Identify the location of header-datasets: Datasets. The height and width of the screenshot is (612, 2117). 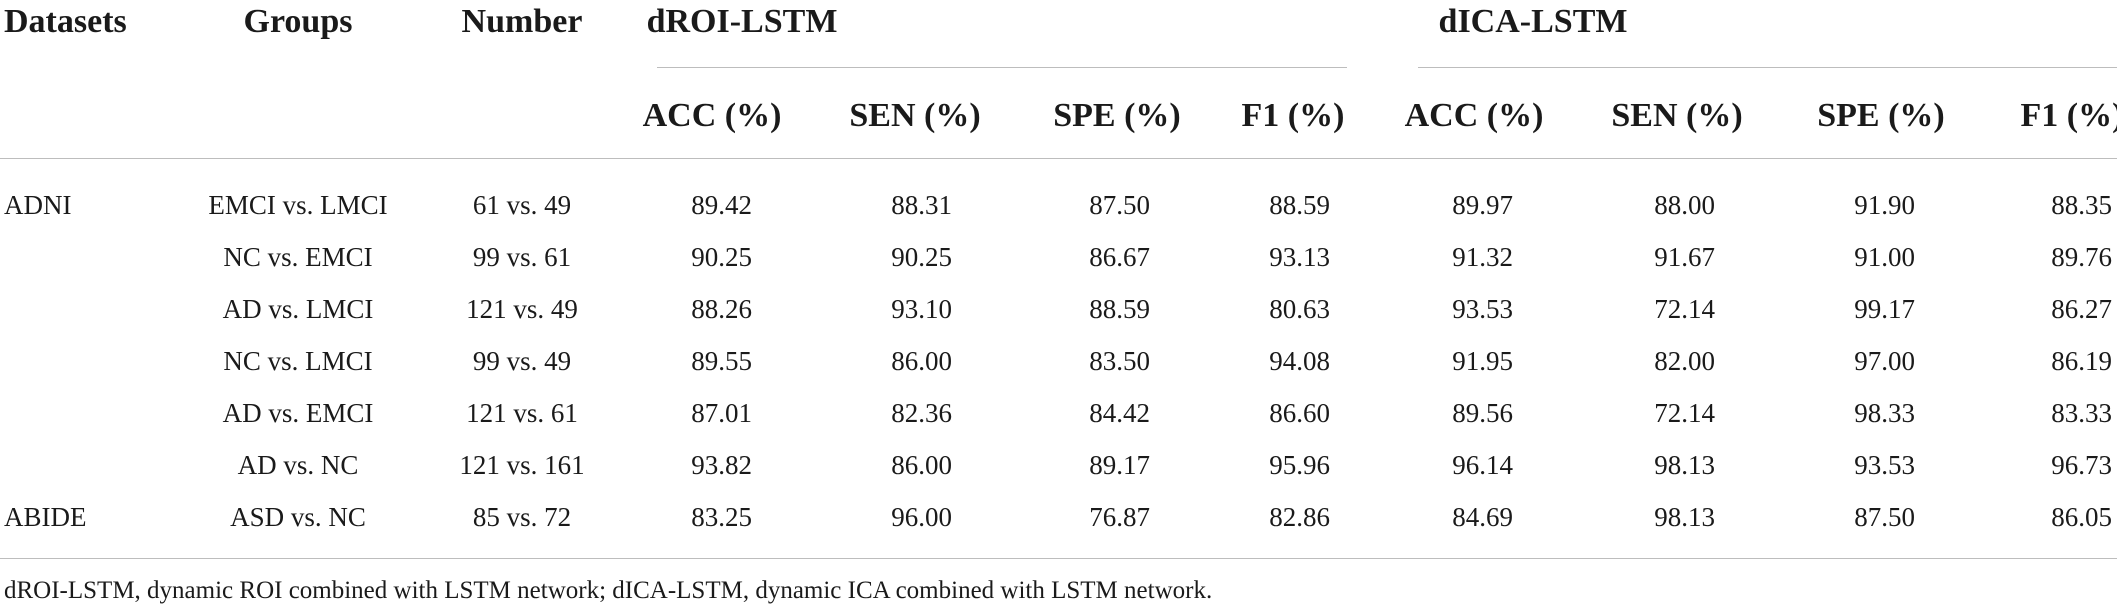
(65, 21).